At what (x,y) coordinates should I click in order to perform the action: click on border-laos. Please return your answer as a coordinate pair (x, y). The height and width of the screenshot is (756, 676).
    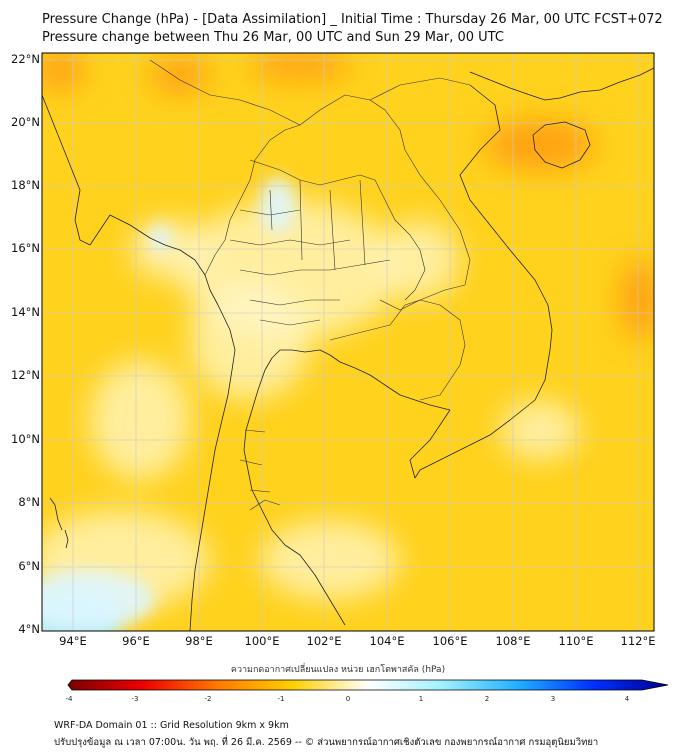
    Looking at the image, I should click on (385, 202).